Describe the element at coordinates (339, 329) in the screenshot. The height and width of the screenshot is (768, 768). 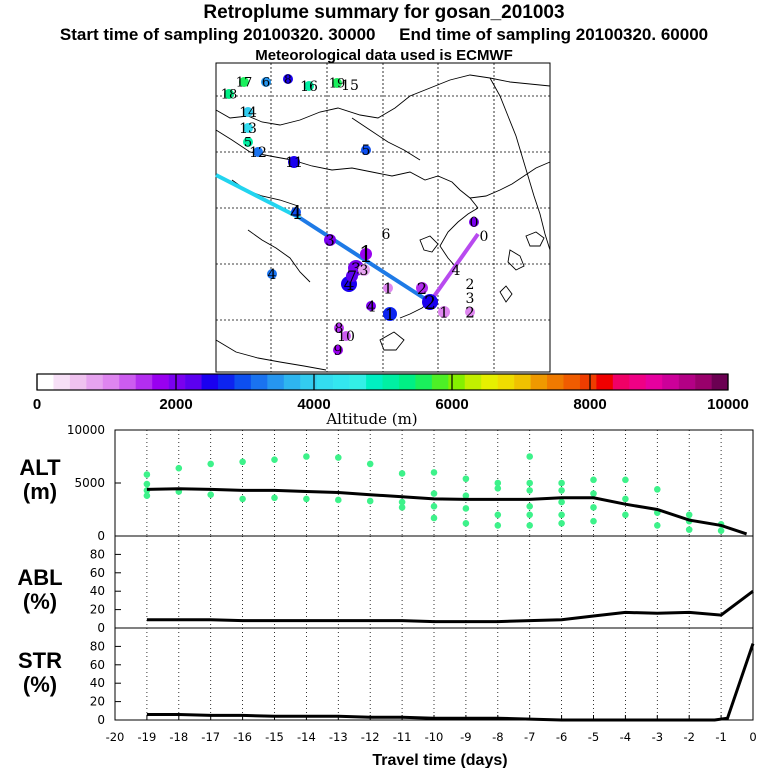
I see `map-day-label: 8` at that location.